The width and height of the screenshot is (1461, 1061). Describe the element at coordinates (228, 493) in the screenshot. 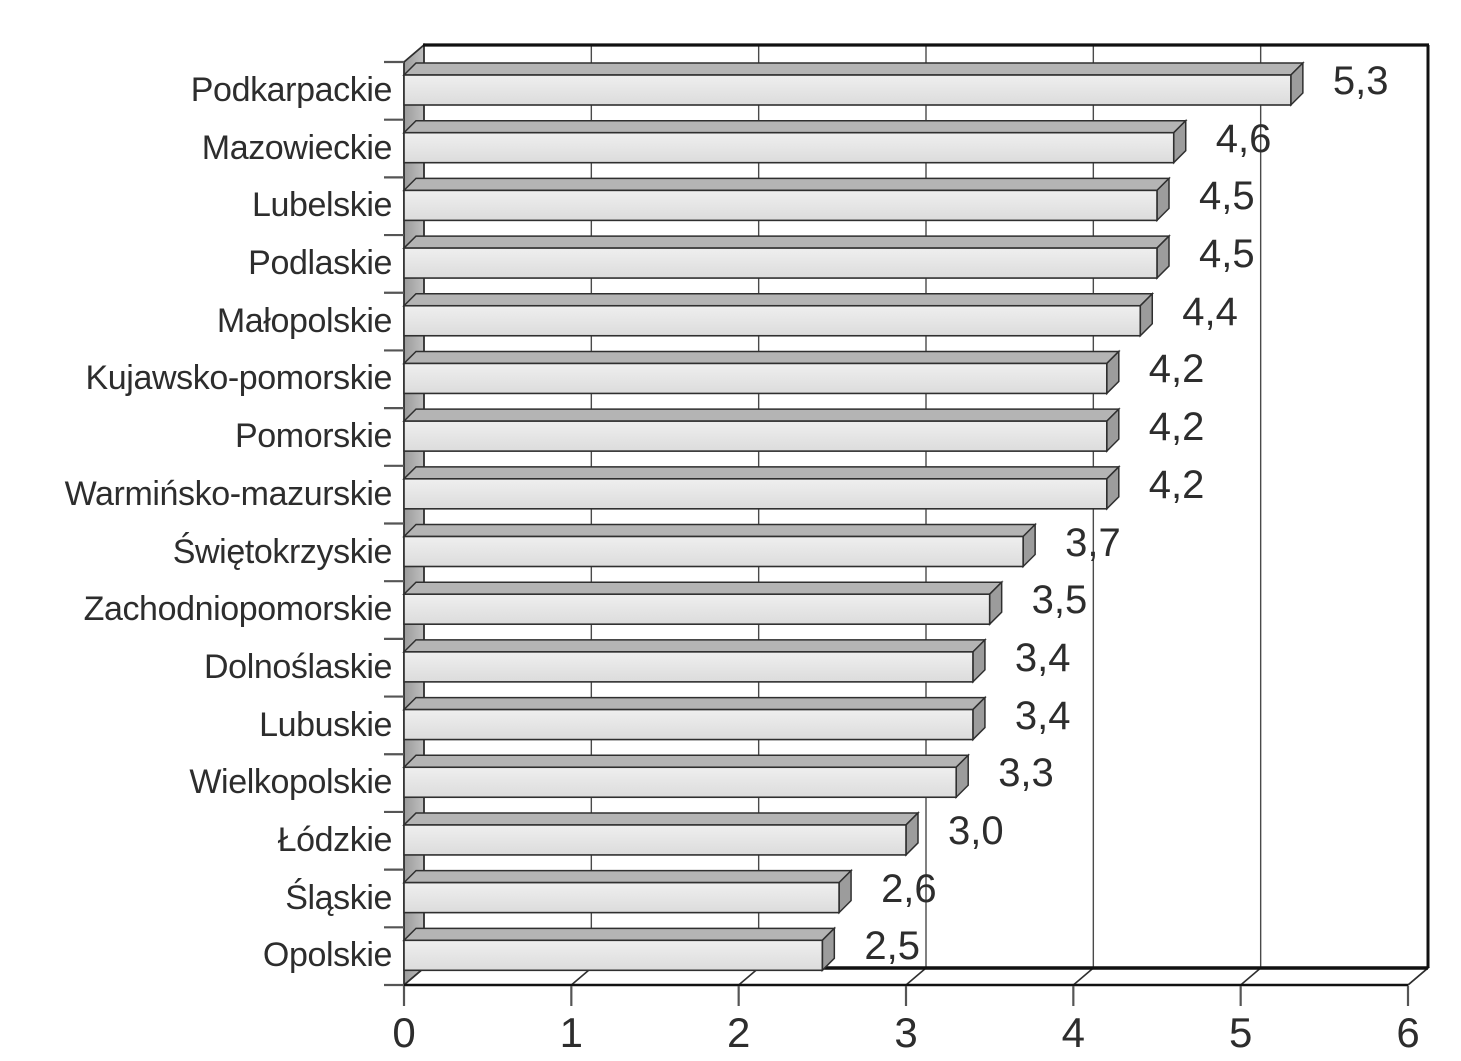

I see `category-label: Warmińsko-mazurskie` at that location.